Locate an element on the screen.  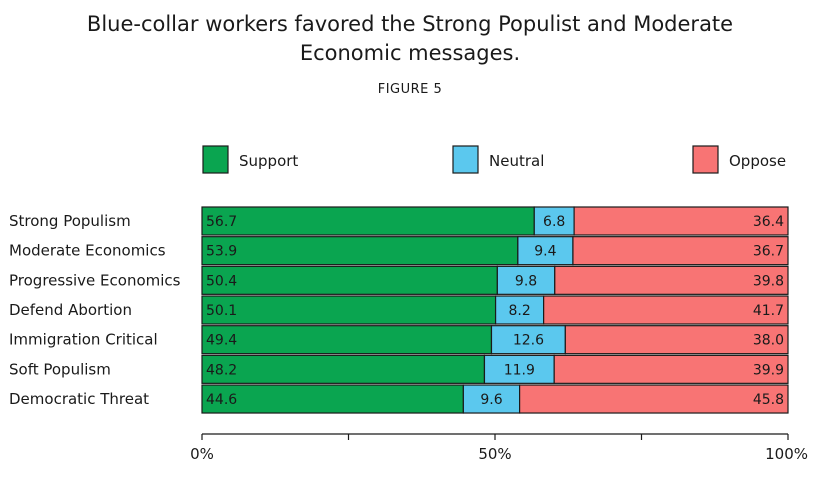
data-label-moderate-economics-oppose: 36.7 is located at coordinates (768, 252).